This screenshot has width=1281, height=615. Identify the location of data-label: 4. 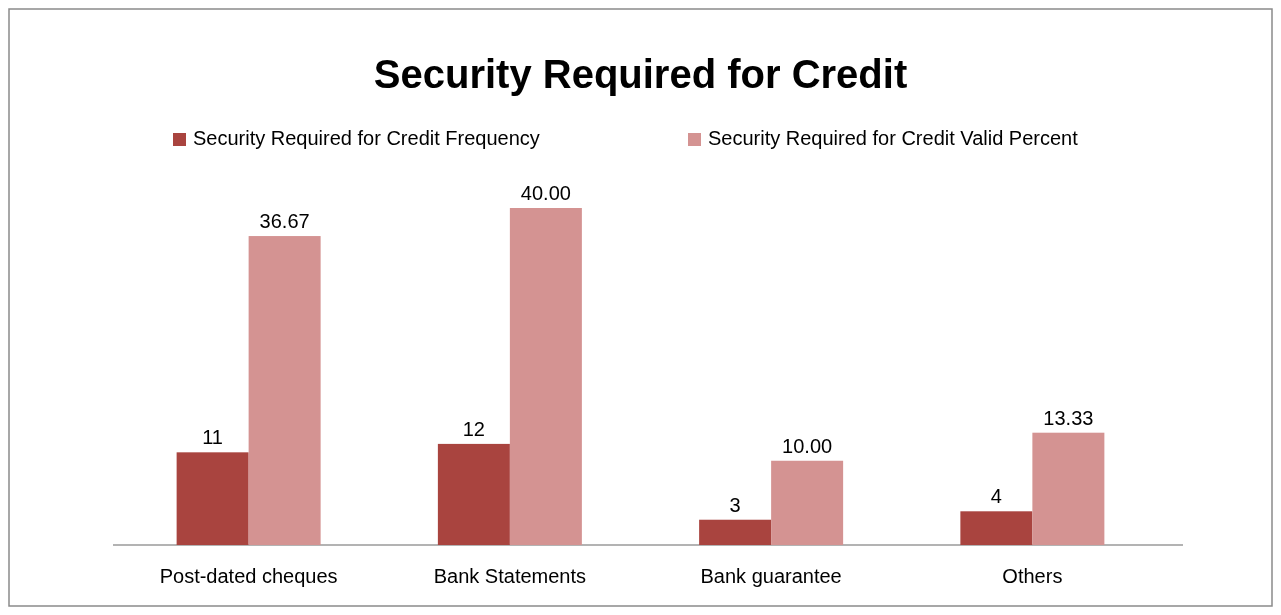
(996, 496).